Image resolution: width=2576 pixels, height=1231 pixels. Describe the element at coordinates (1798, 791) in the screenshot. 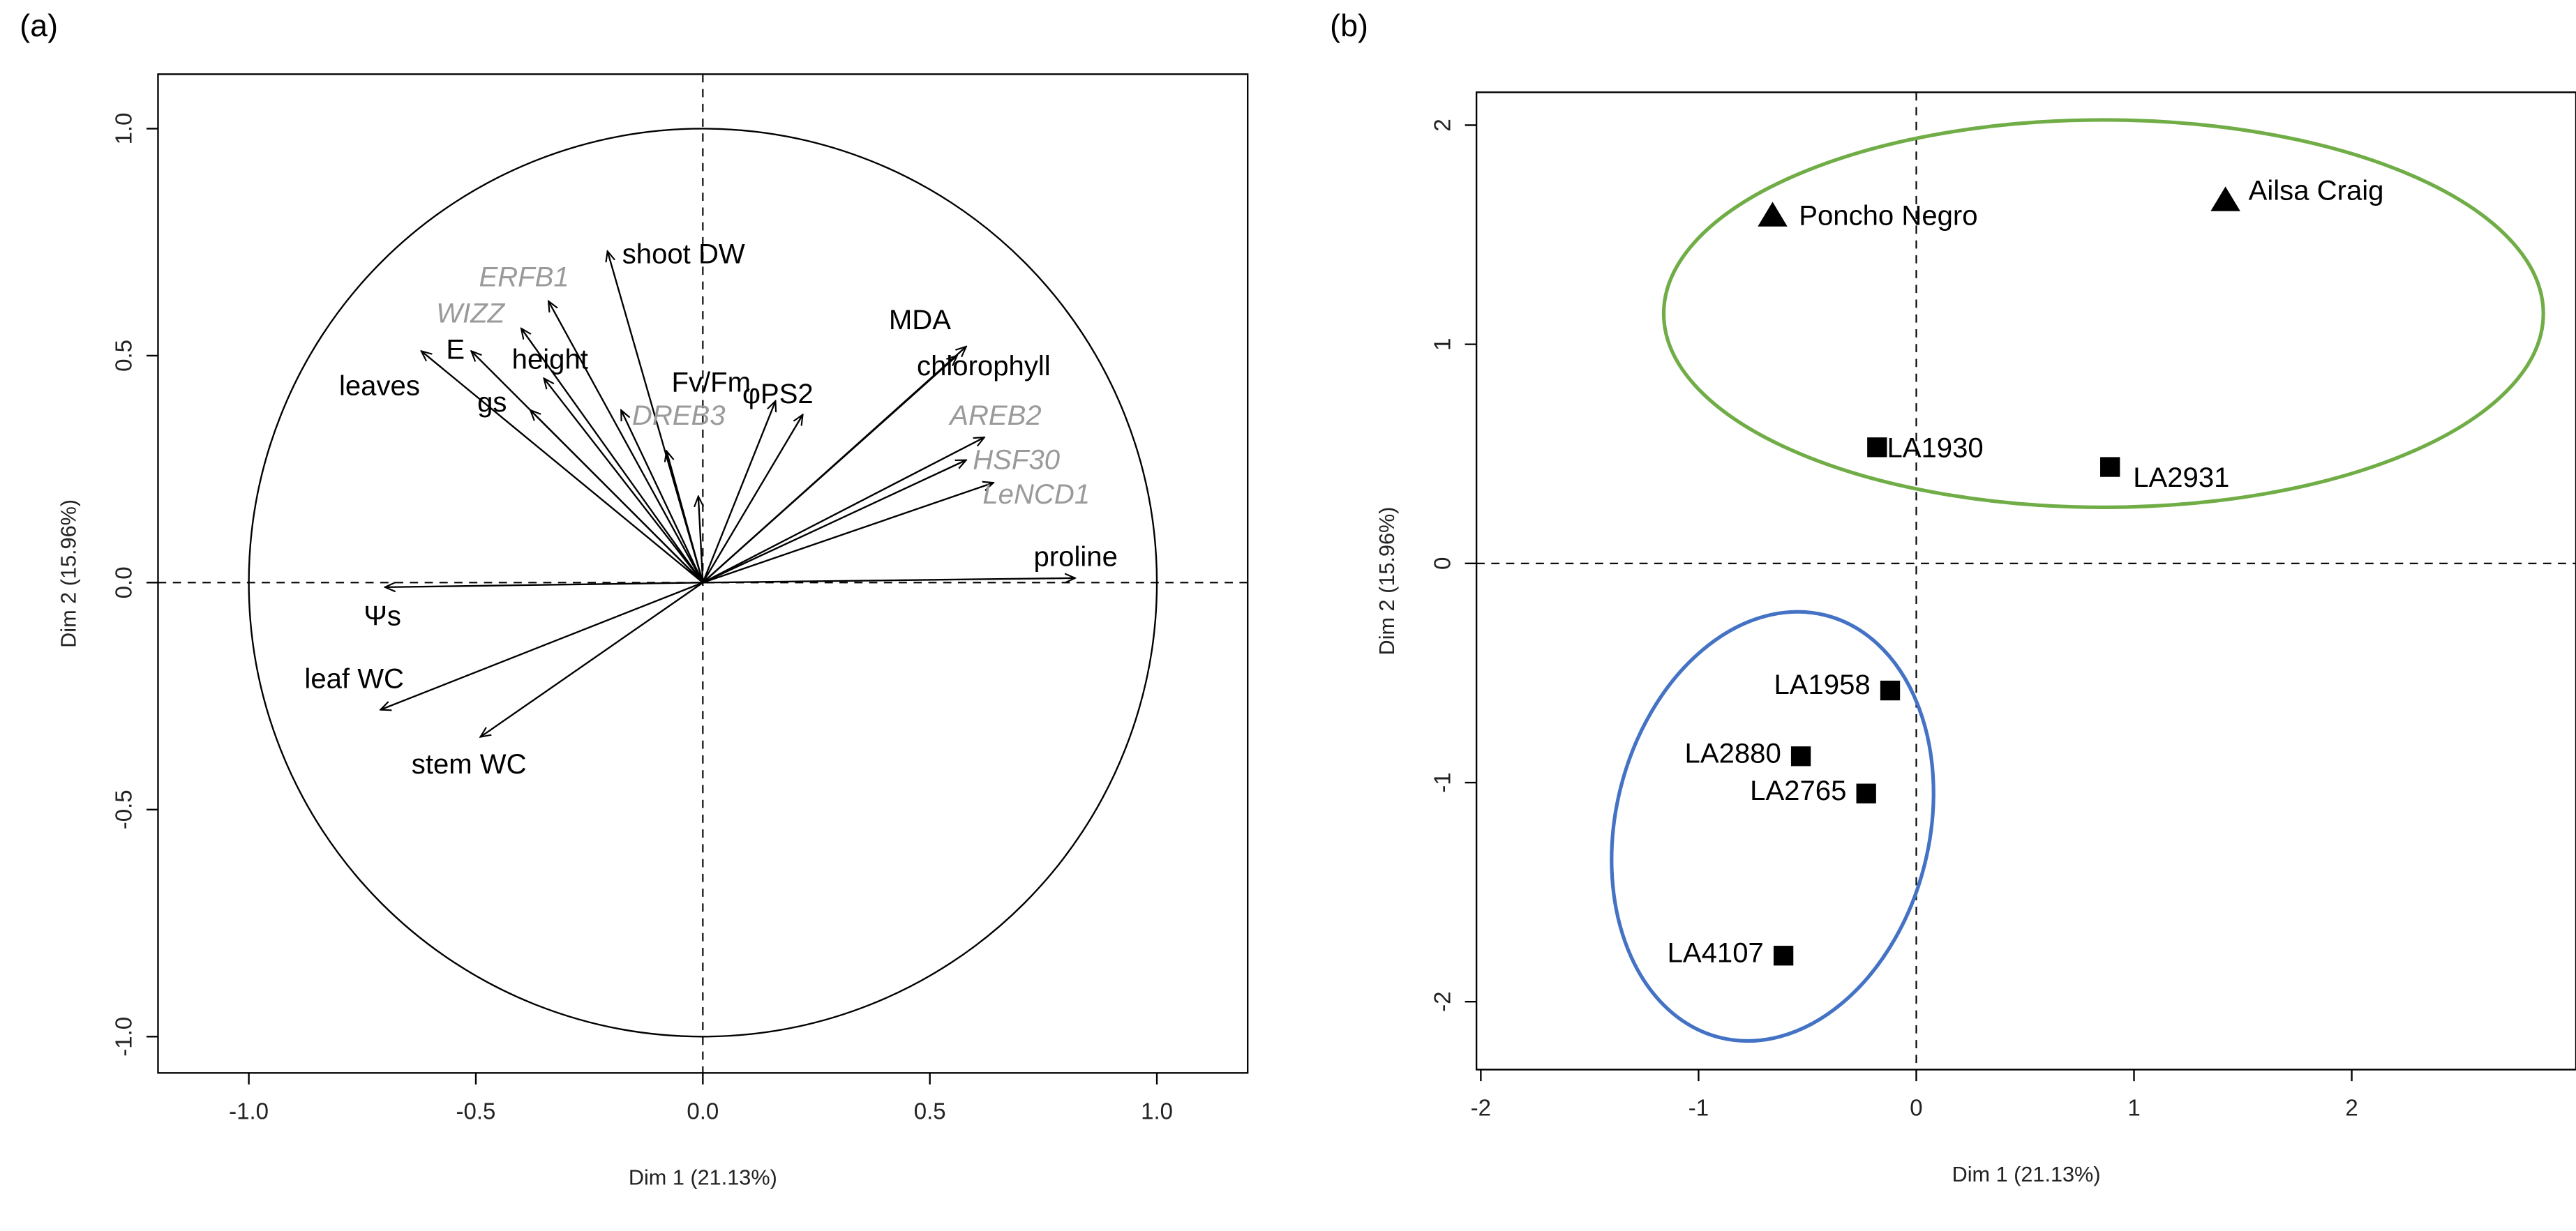

I see `point-label: LA2765` at that location.